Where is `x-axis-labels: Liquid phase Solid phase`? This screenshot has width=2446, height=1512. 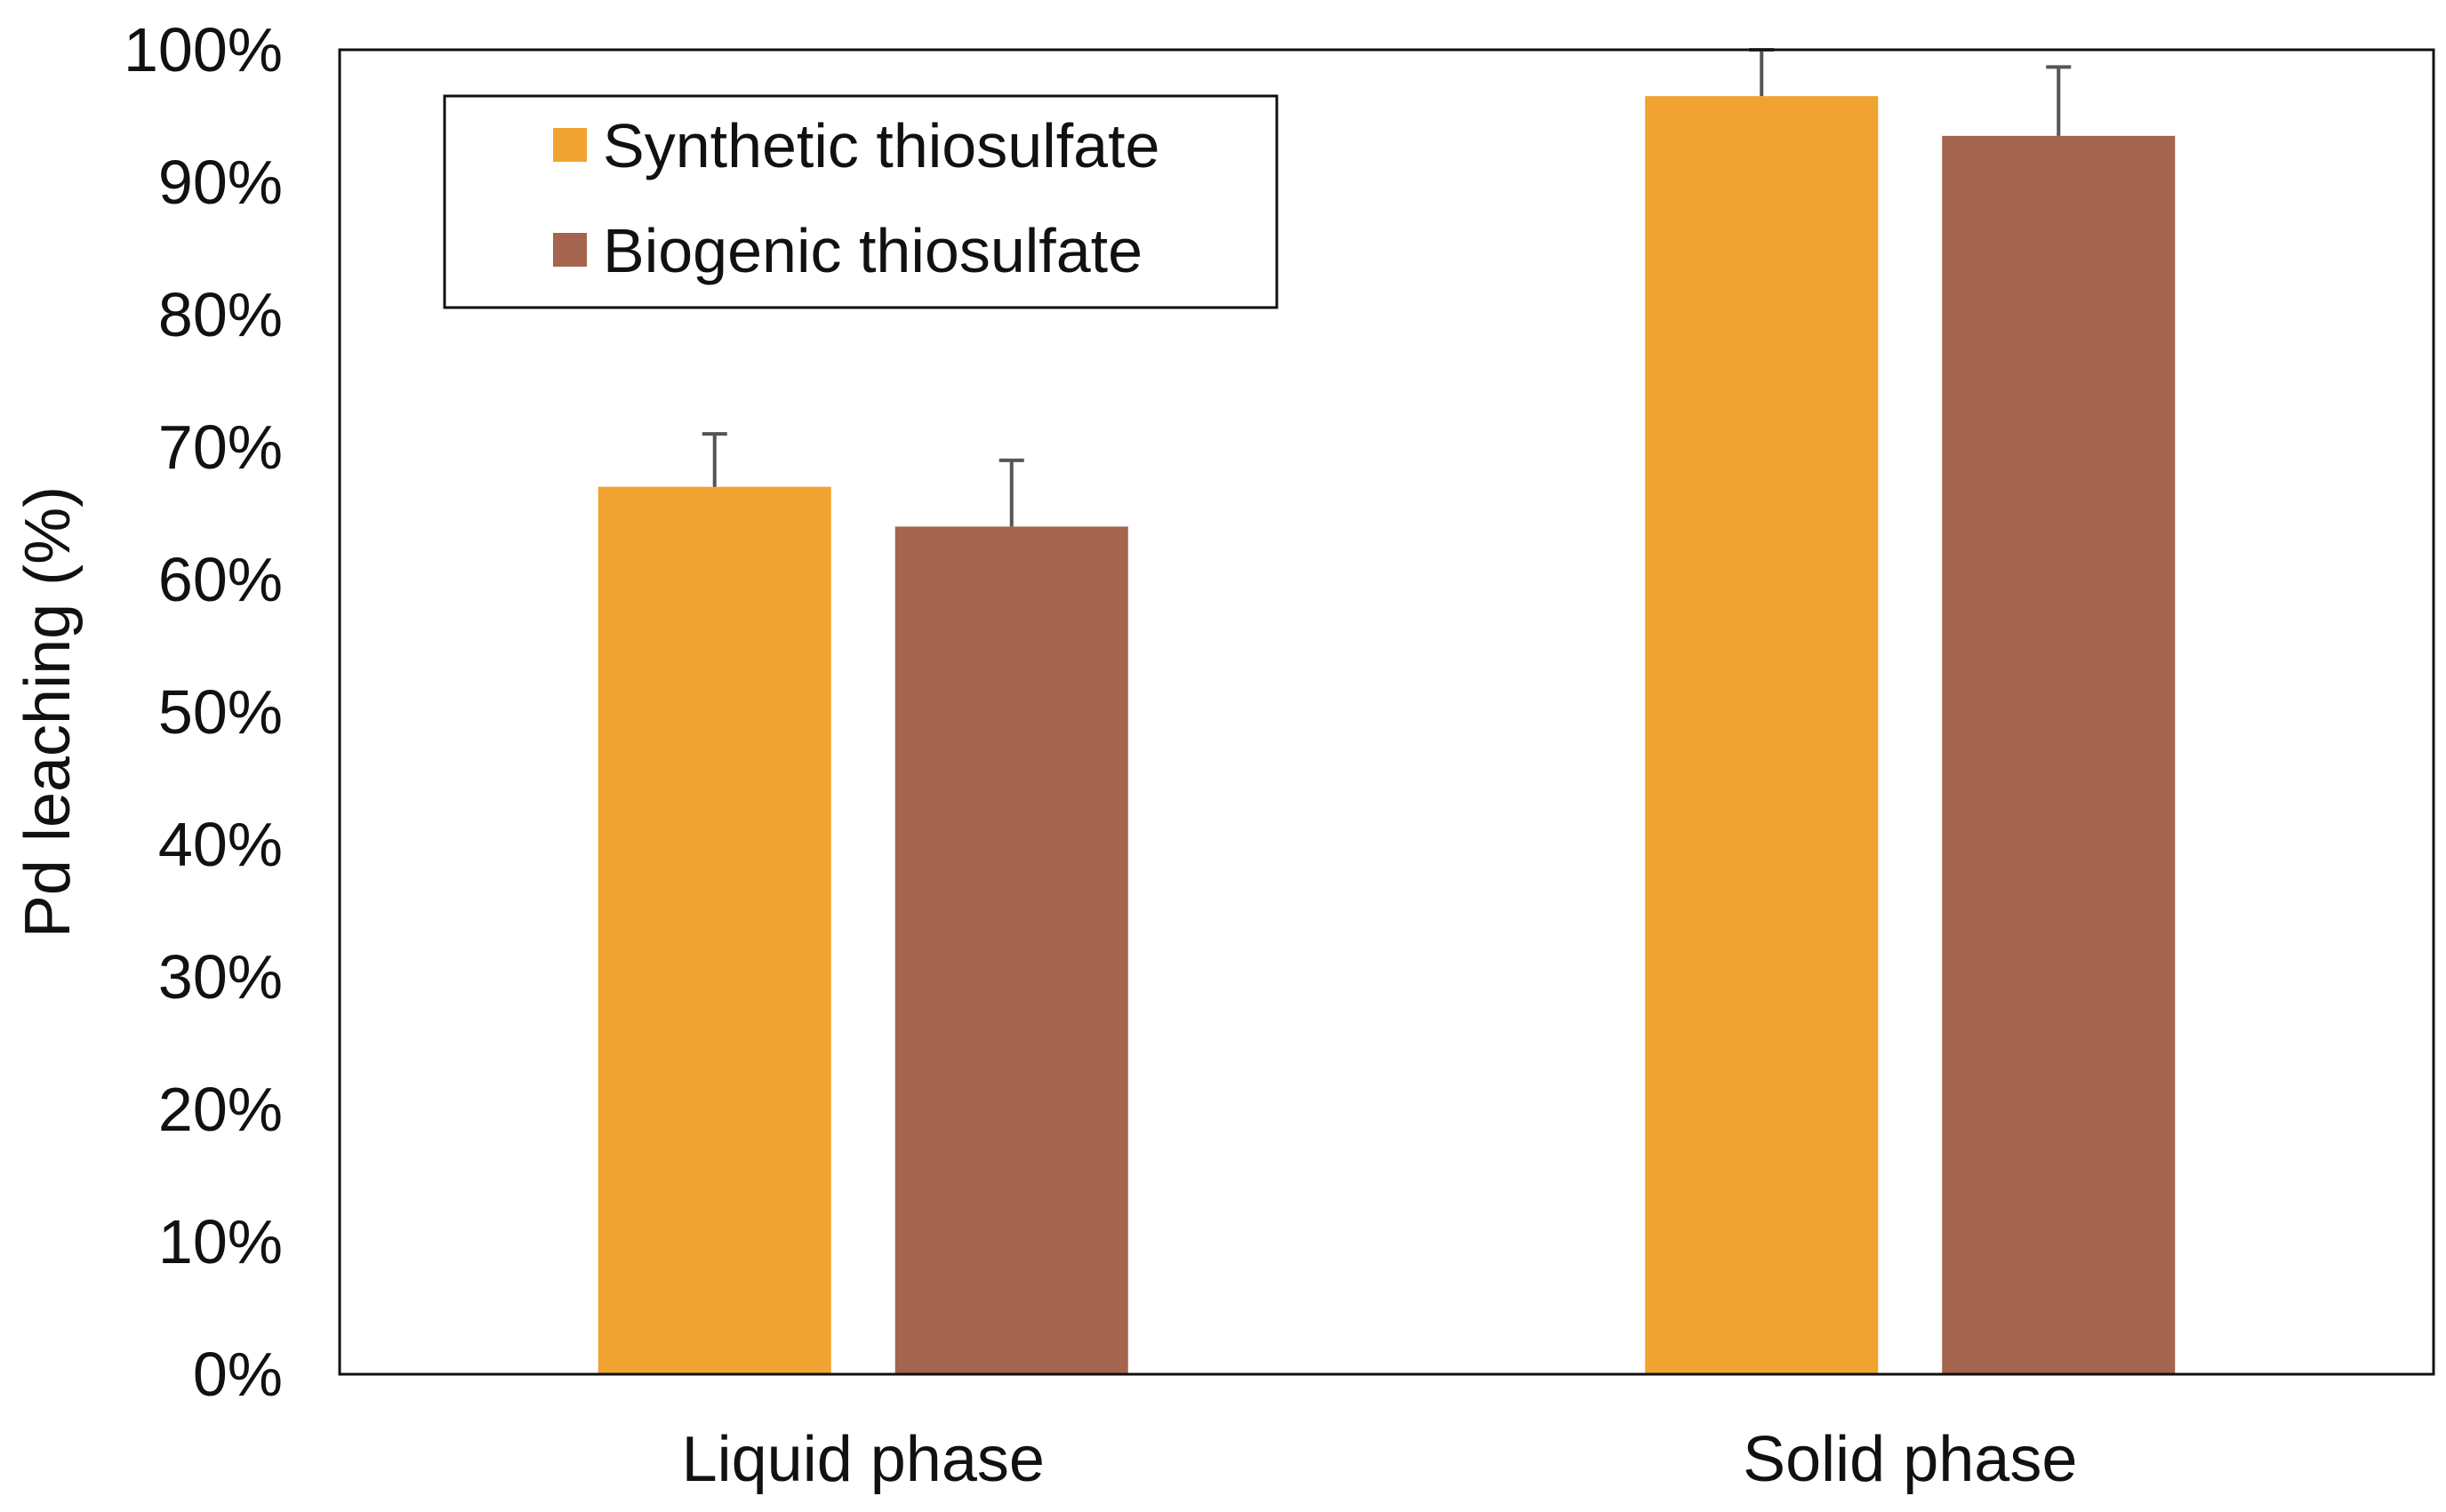 x-axis-labels: Liquid phase Solid phase is located at coordinates (1380, 1459).